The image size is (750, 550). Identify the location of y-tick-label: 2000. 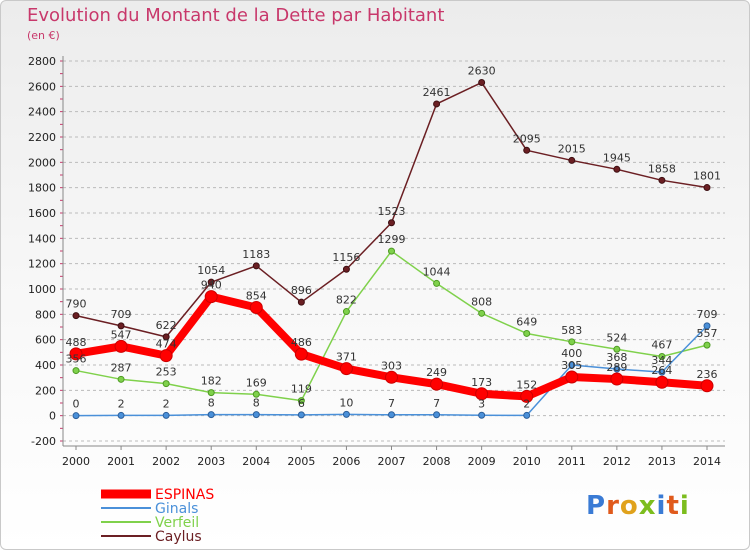
(42, 162).